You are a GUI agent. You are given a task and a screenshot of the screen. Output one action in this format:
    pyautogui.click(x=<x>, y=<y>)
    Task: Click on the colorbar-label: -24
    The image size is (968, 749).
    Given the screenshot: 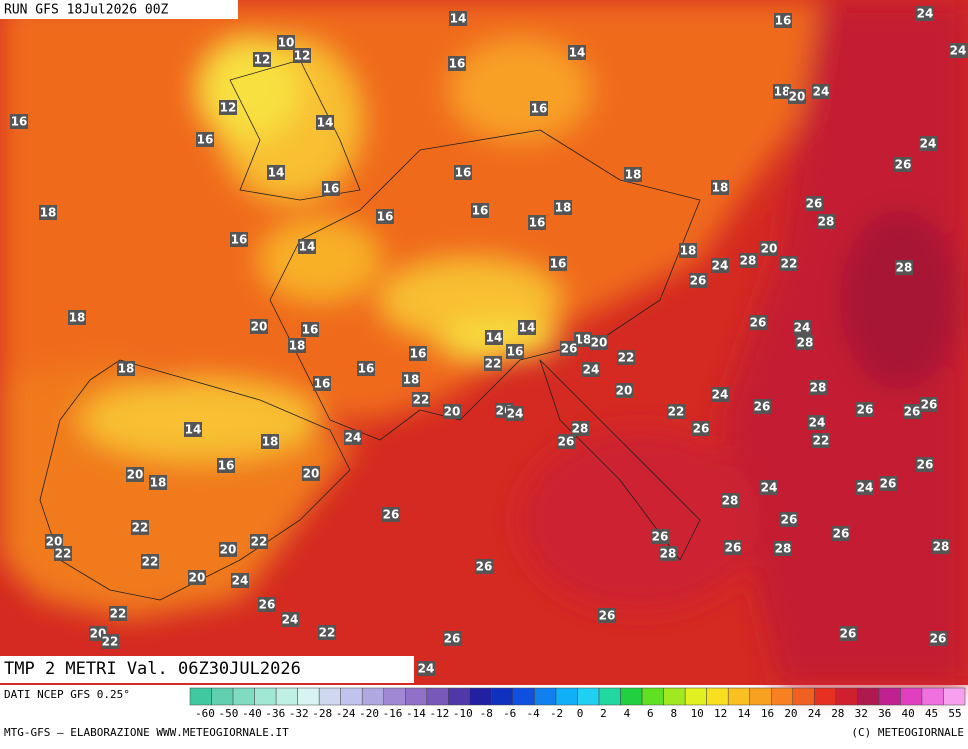 What is the action you would take?
    pyautogui.click(x=346, y=713)
    